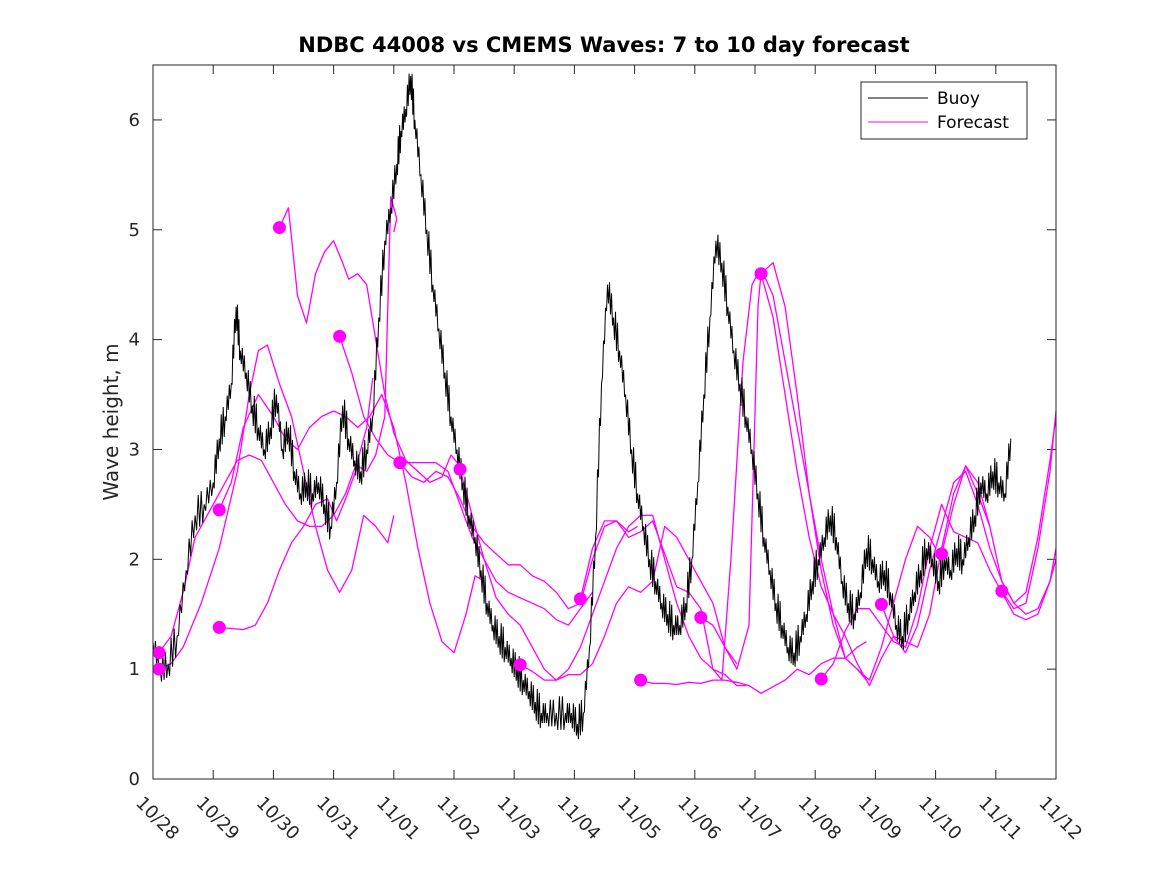 The height and width of the screenshot is (875, 1167). What do you see at coordinates (958, 99) in the screenshot?
I see `legend-buoy-label: Buoy` at bounding box center [958, 99].